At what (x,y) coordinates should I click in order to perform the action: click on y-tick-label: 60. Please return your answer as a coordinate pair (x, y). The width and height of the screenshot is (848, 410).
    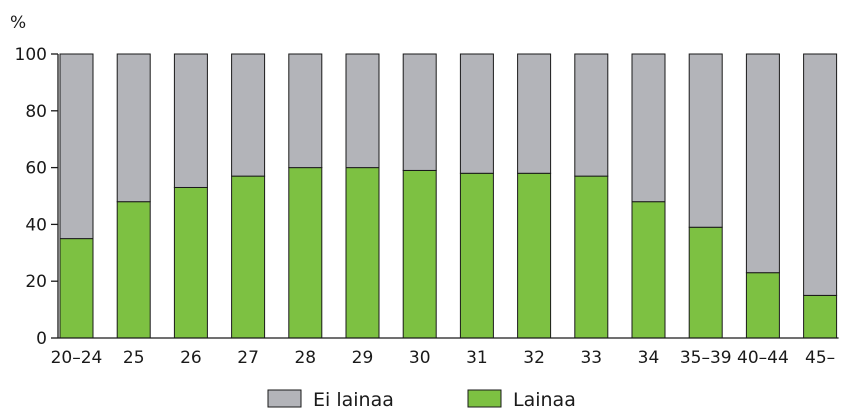
    Looking at the image, I should click on (36, 169).